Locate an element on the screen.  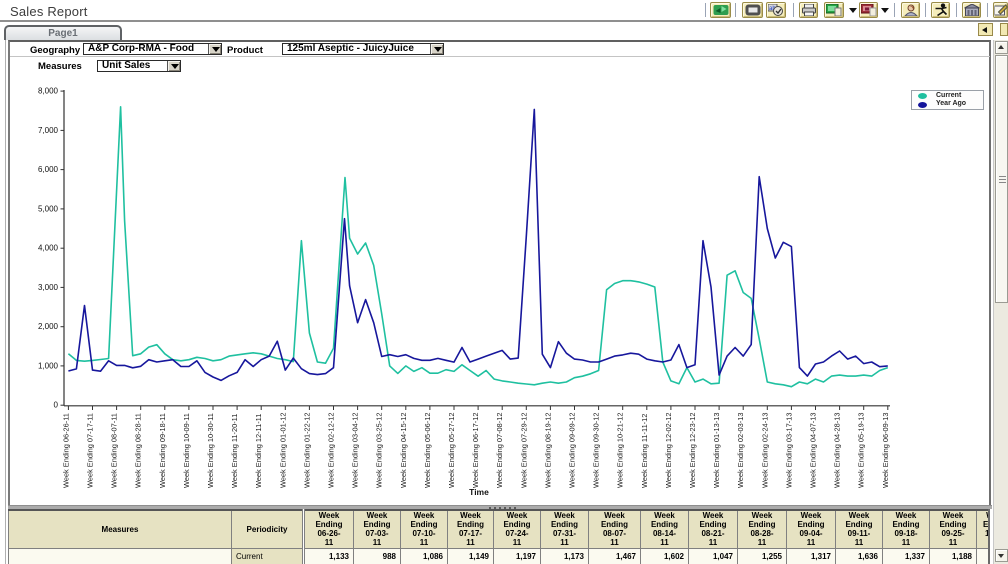
svg-text: Week Ending 03-04-12 is located at coordinates (355, 450).